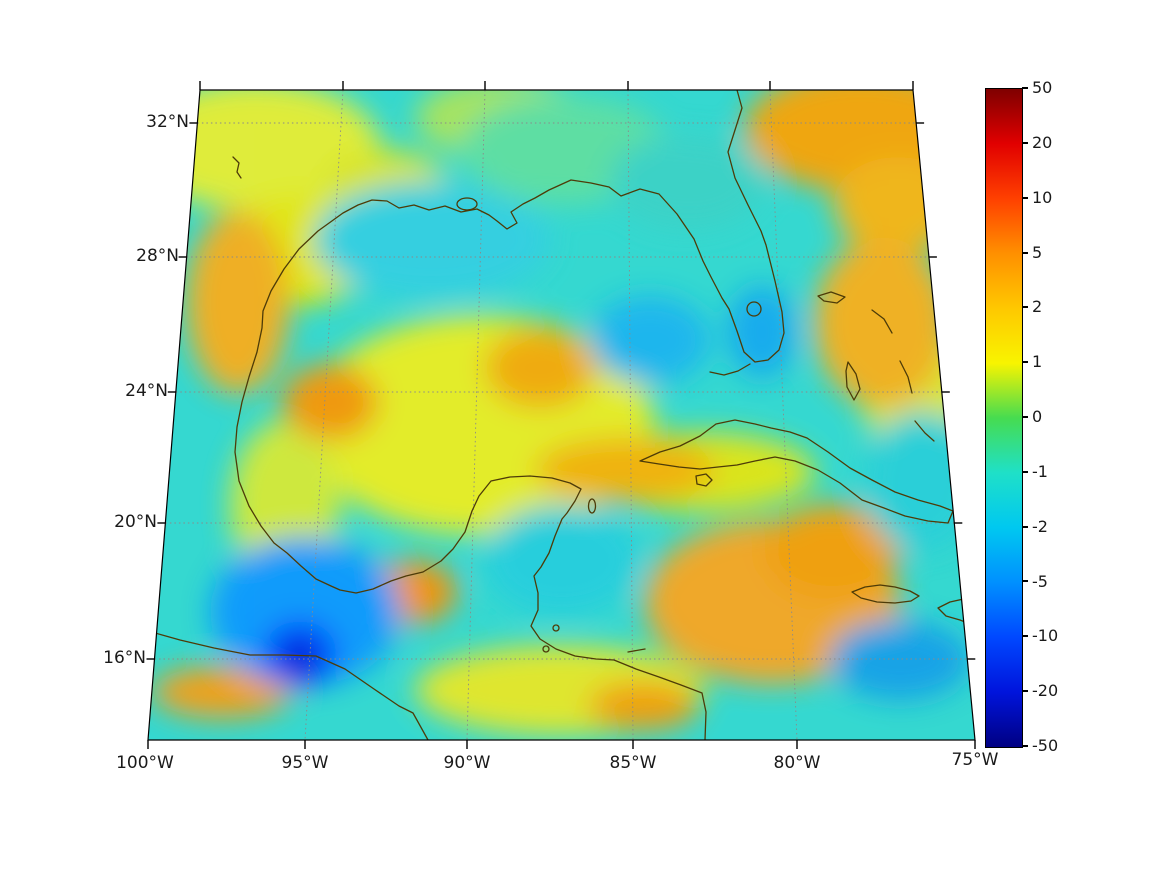 This screenshot has width=1167, height=875. I want to click on coastline-jamaica, so click(885, 594).